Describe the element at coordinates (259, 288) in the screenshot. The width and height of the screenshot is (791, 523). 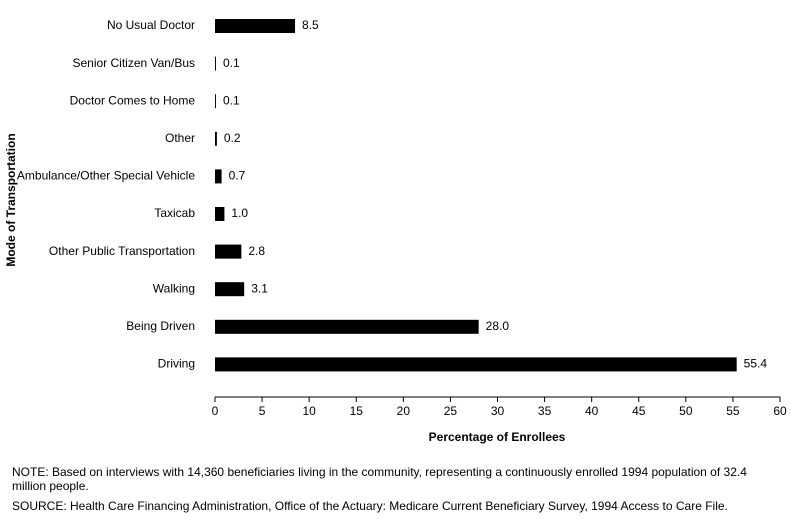
I see `value-label: 3.1` at that location.